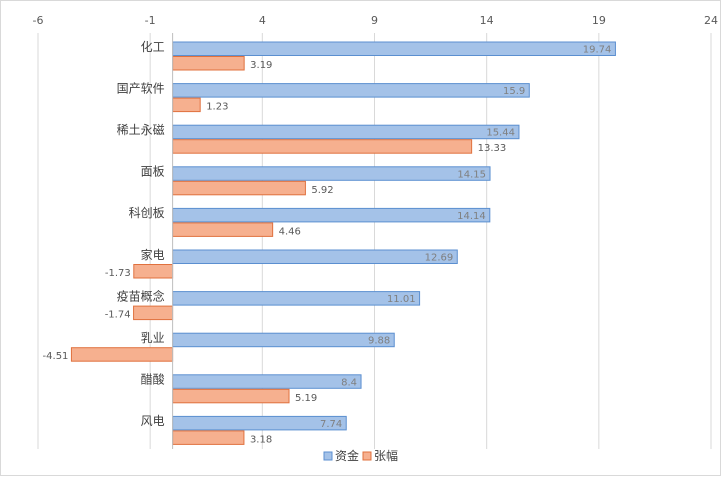 Image resolution: width=721 pixels, height=481 pixels. Describe the element at coordinates (141, 295) in the screenshot. I see `category-label: 疫苗概念` at that location.